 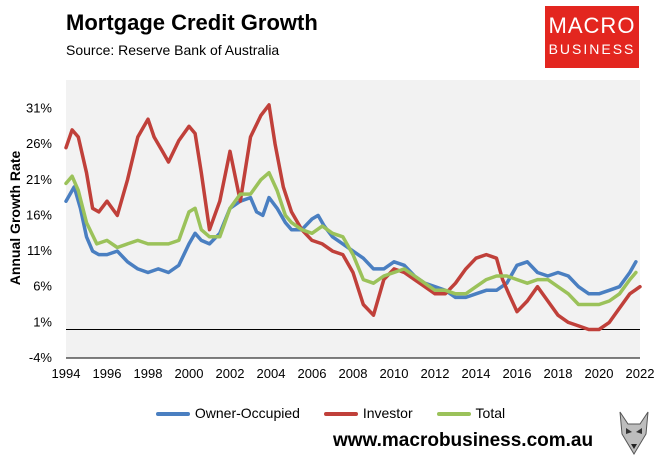 What do you see at coordinates (387, 413) in the screenshot?
I see `legend-label-investor: Investor` at bounding box center [387, 413].